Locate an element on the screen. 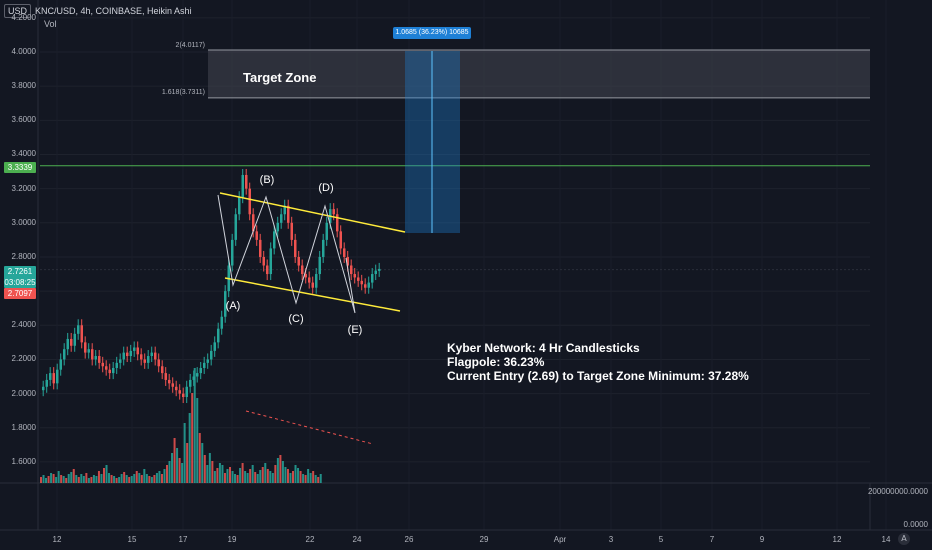 Image resolution: width=932 pixels, height=550 pixels. fib-upper-label: 2(4.0117) is located at coordinates (190, 45).